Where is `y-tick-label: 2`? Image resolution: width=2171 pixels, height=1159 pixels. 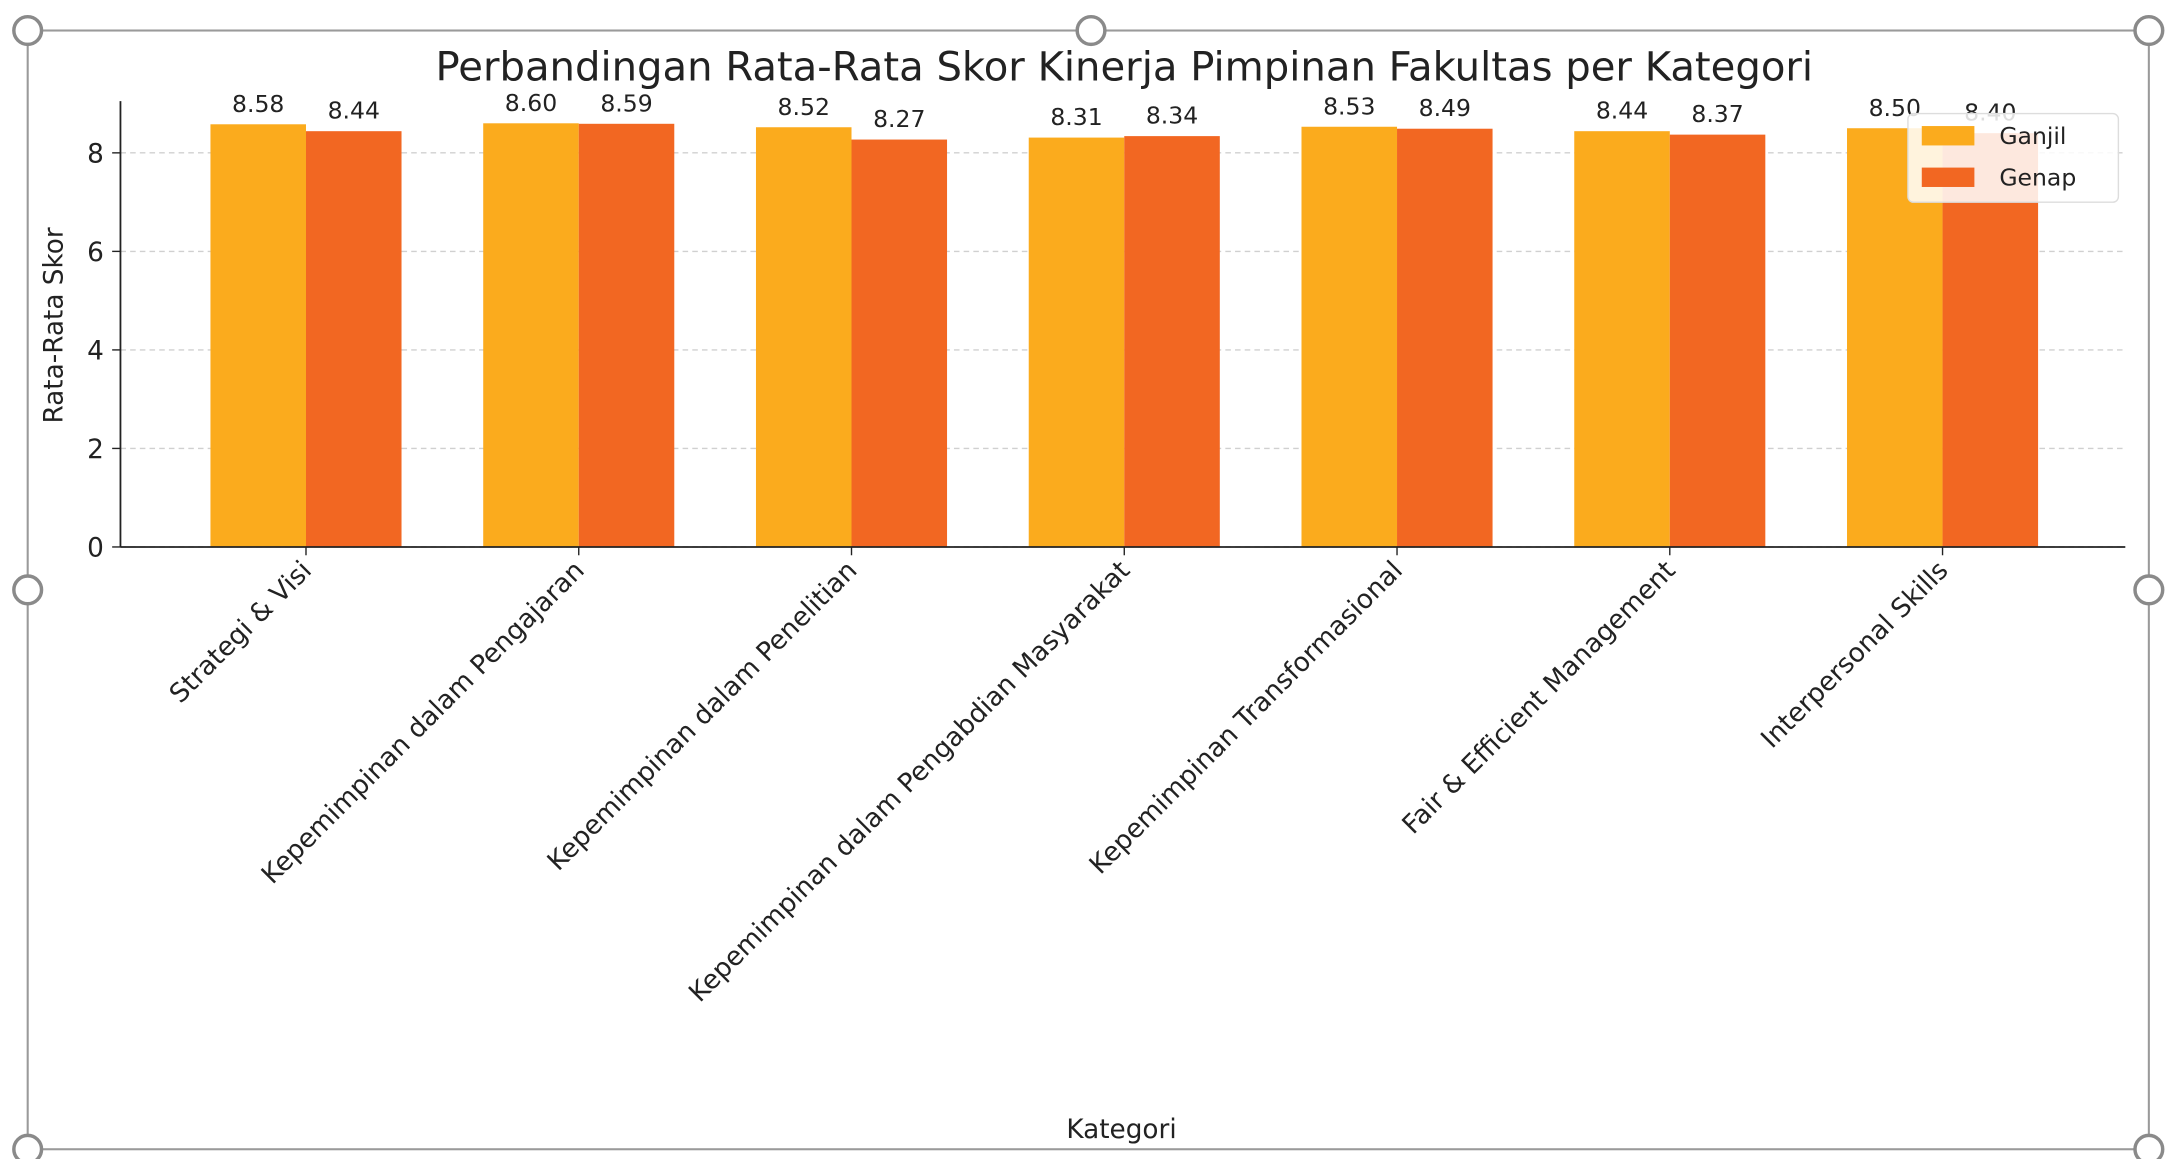
y-tick-label: 2 is located at coordinates (95, 450).